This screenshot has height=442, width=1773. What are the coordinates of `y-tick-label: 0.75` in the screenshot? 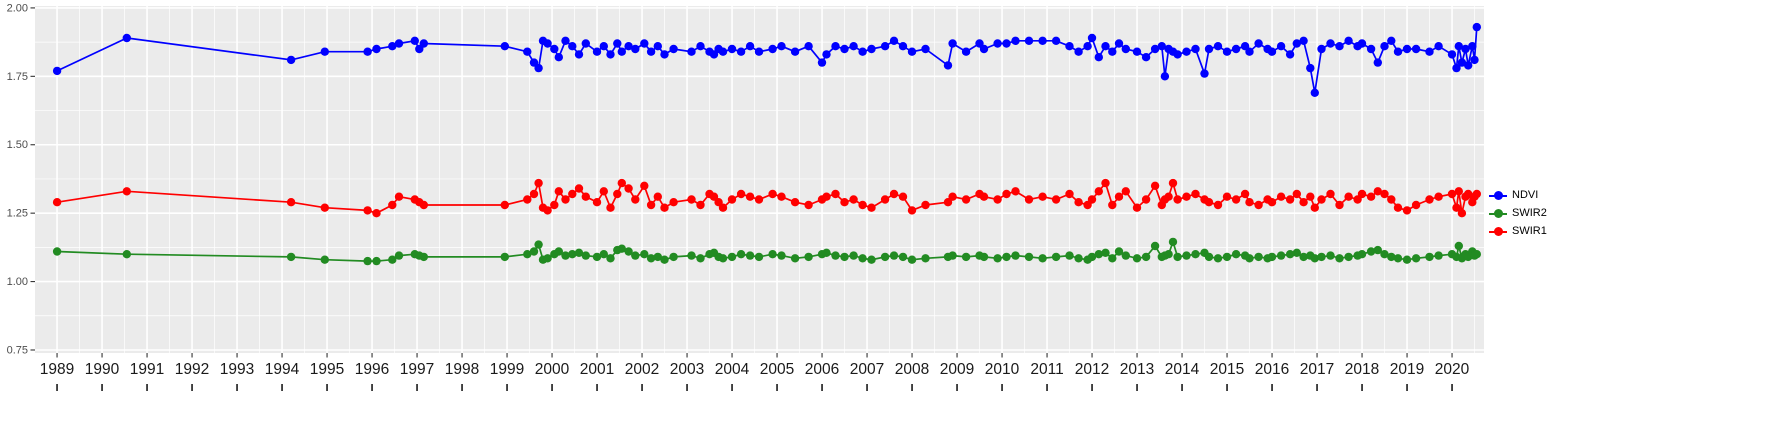 It's located at (17, 350).